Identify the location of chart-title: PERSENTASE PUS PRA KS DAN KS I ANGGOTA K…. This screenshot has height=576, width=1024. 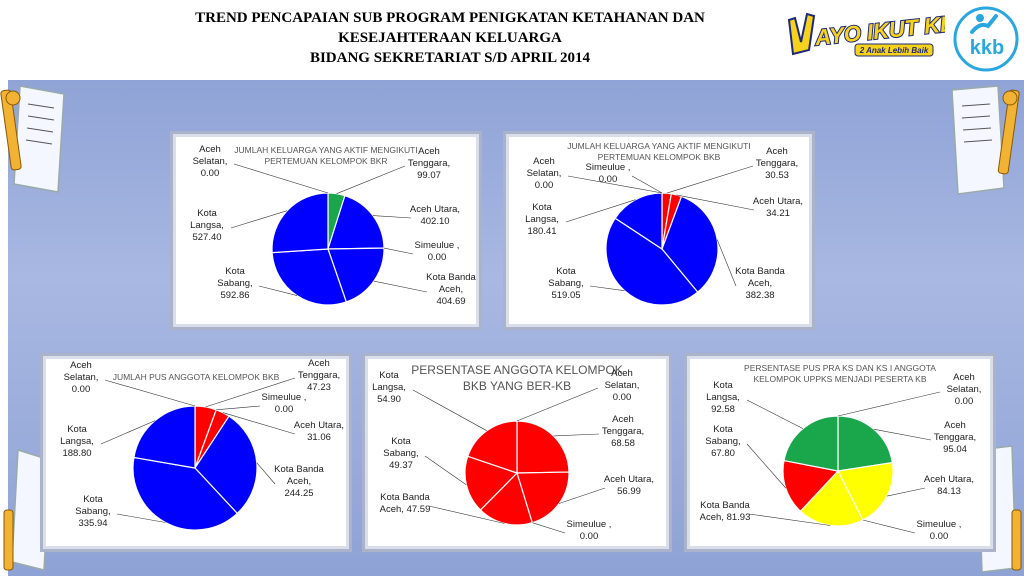
(840, 374).